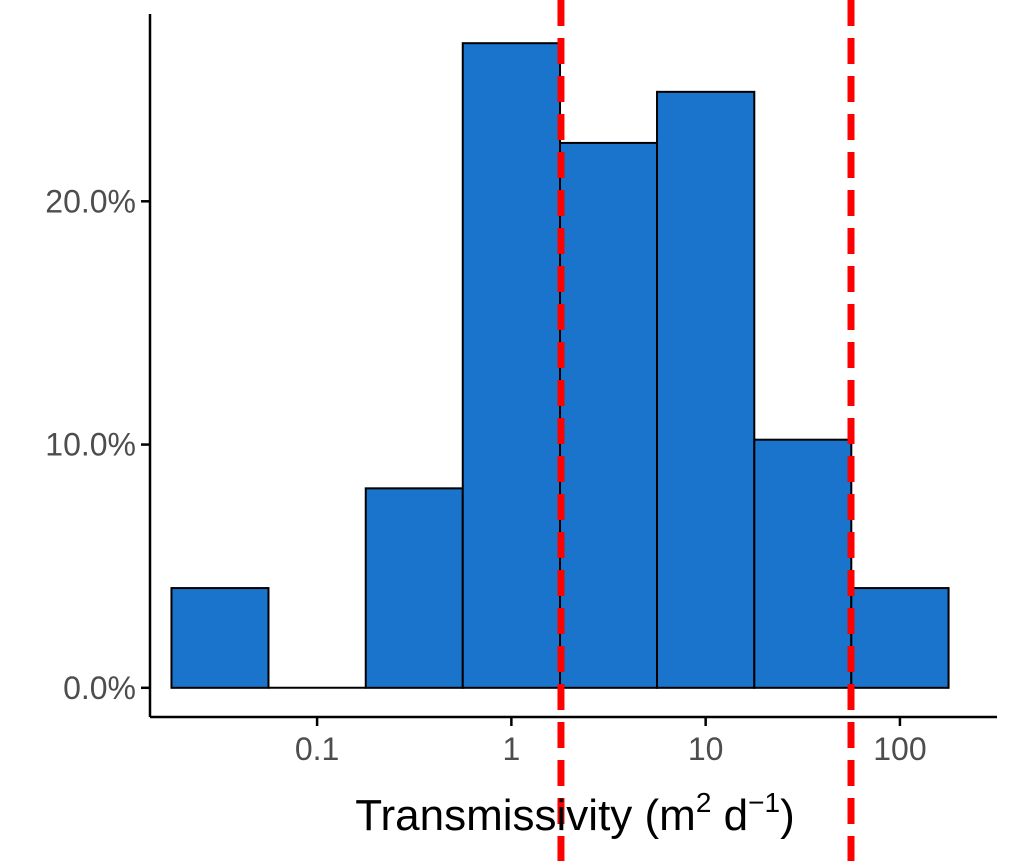  What do you see at coordinates (90, 445) in the screenshot?
I see `y-tick-label: 10.0%` at bounding box center [90, 445].